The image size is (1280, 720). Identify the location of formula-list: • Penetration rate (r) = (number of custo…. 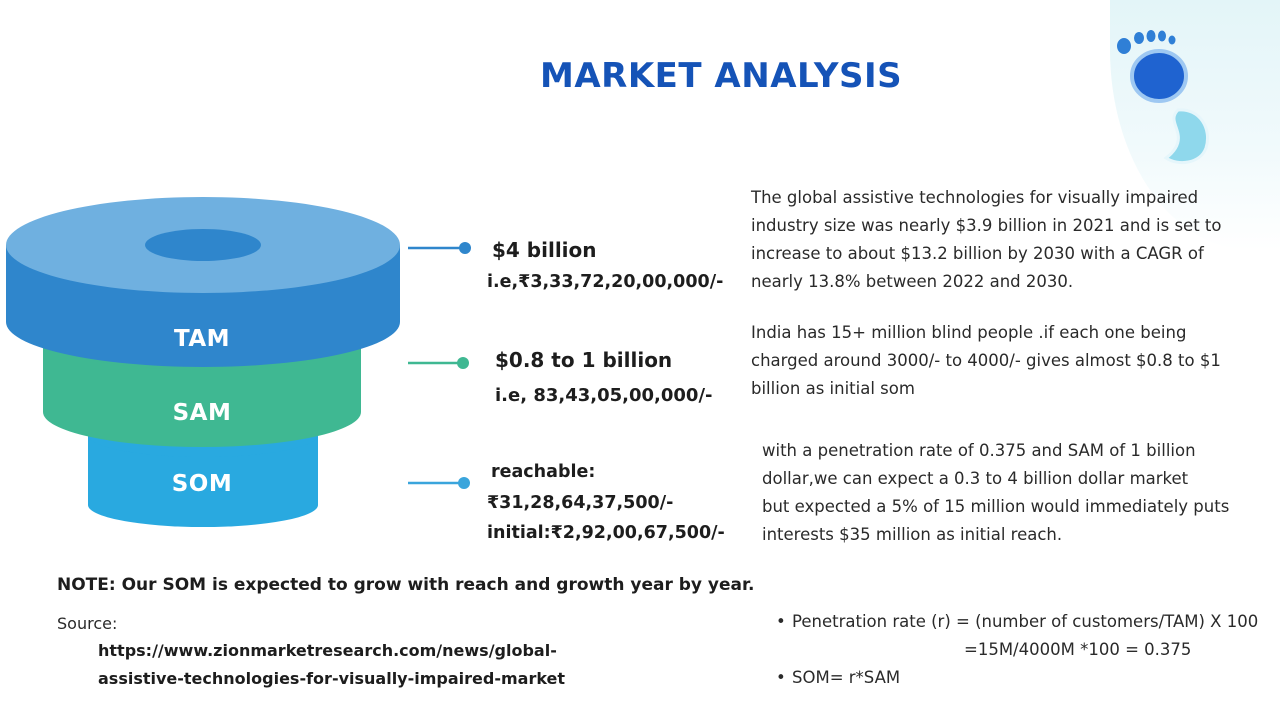
(1017, 650).